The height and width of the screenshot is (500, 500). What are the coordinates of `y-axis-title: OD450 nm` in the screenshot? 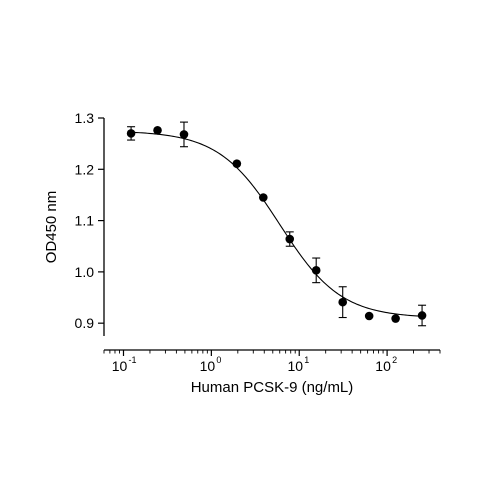 It's located at (51, 227).